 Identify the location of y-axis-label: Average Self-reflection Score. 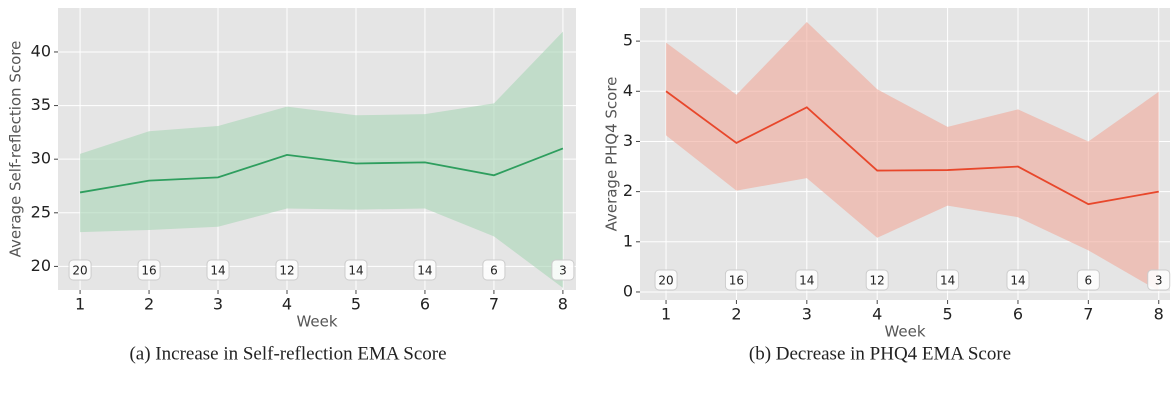
(16, 149).